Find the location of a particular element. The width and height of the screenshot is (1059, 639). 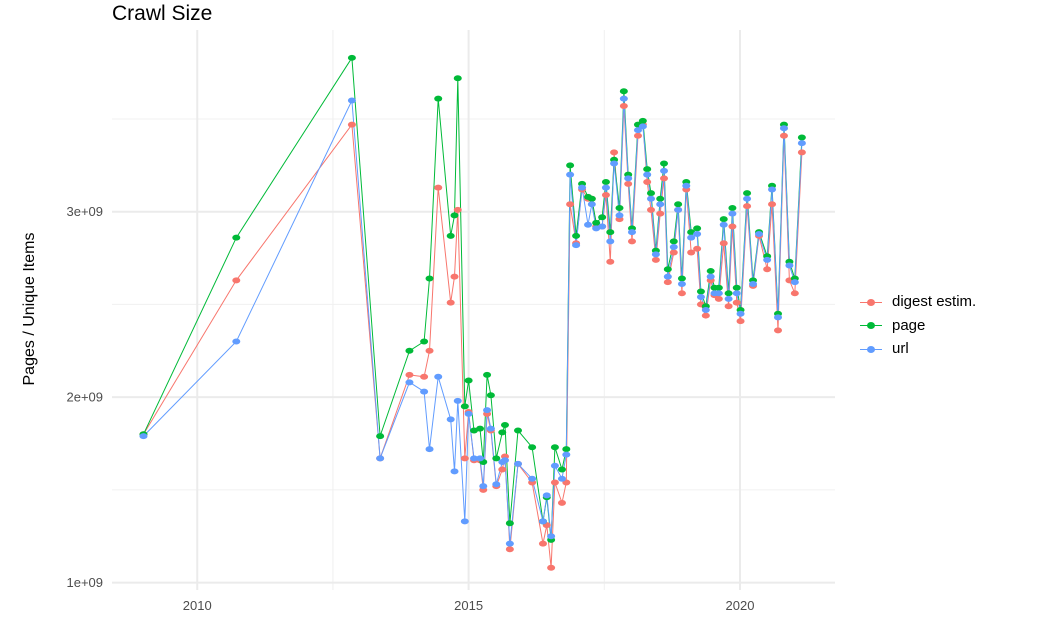

x-tick-label: 2020 is located at coordinates (740, 605).